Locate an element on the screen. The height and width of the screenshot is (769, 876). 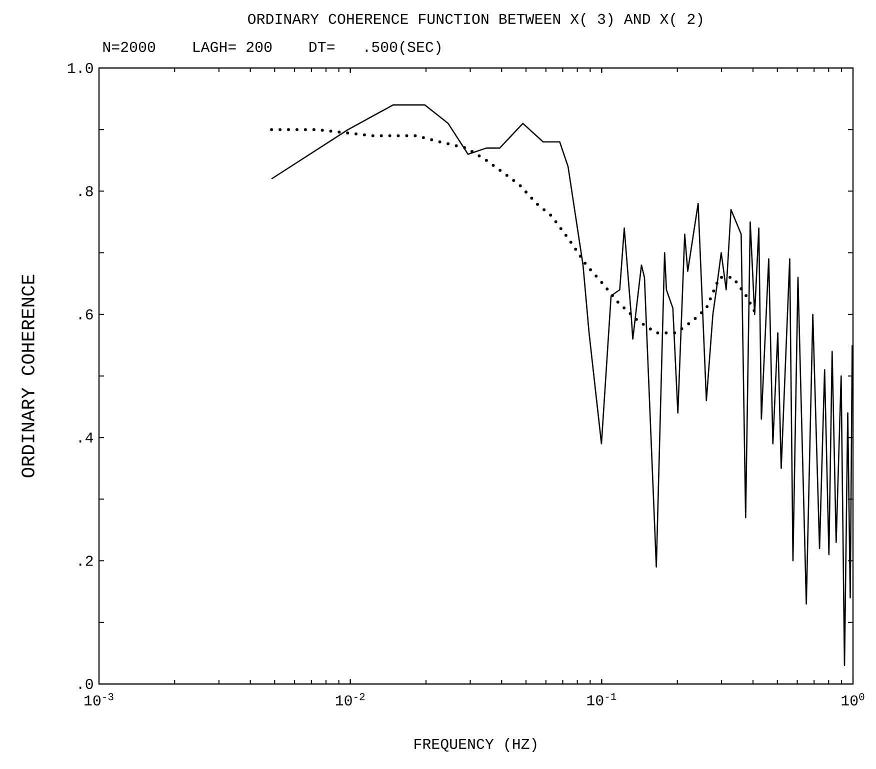
x-tick-label: 10$^{-1}$ is located at coordinates (601, 699).